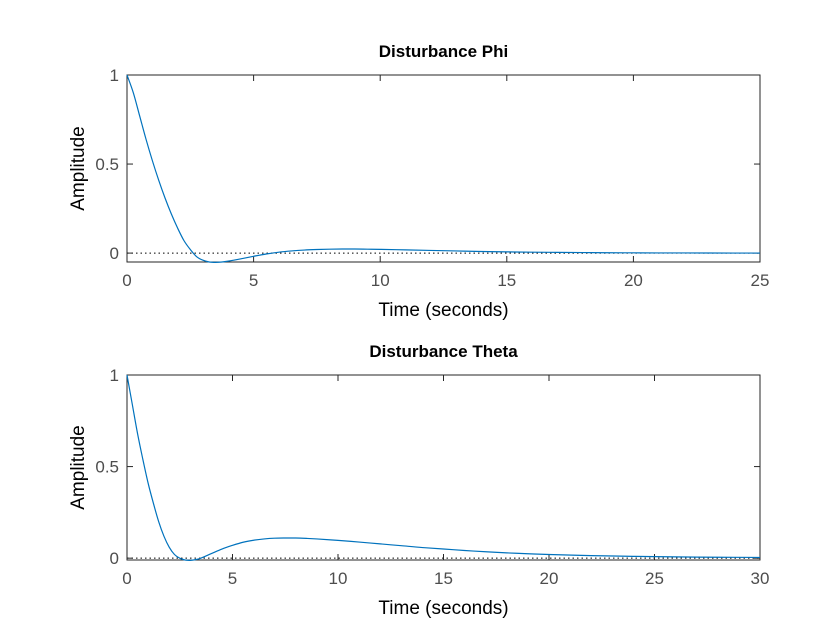  Describe the element at coordinates (443, 351) in the screenshot. I see `chart-title: Disturbance Theta` at that location.